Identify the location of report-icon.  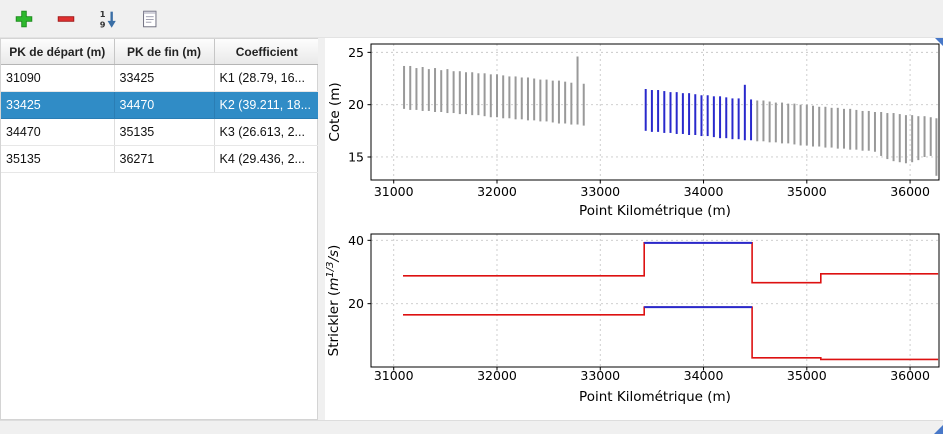
(150, 18).